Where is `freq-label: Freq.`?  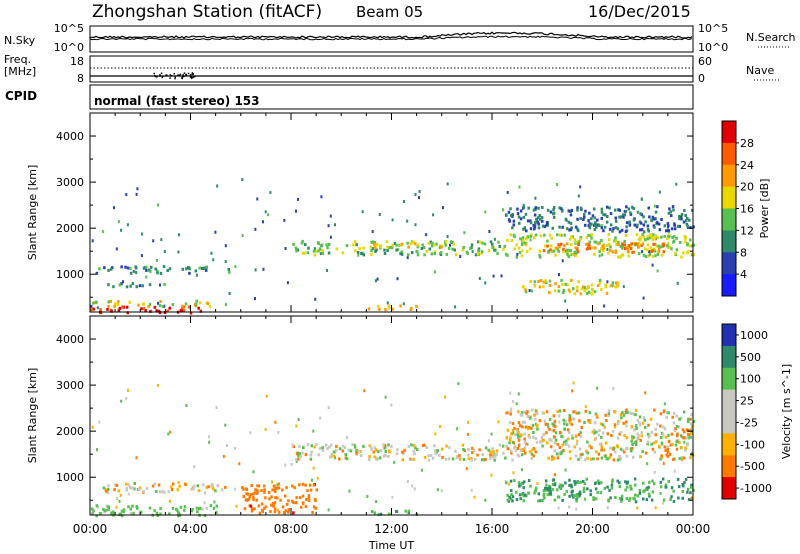 freq-label: Freq. is located at coordinates (17, 59).